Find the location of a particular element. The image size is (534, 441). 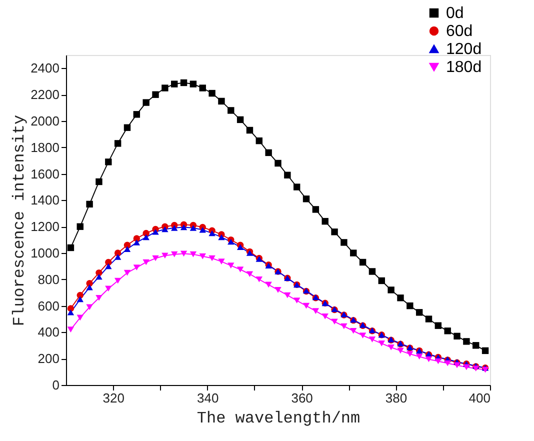

legend-label: 180d is located at coordinates (464, 67).